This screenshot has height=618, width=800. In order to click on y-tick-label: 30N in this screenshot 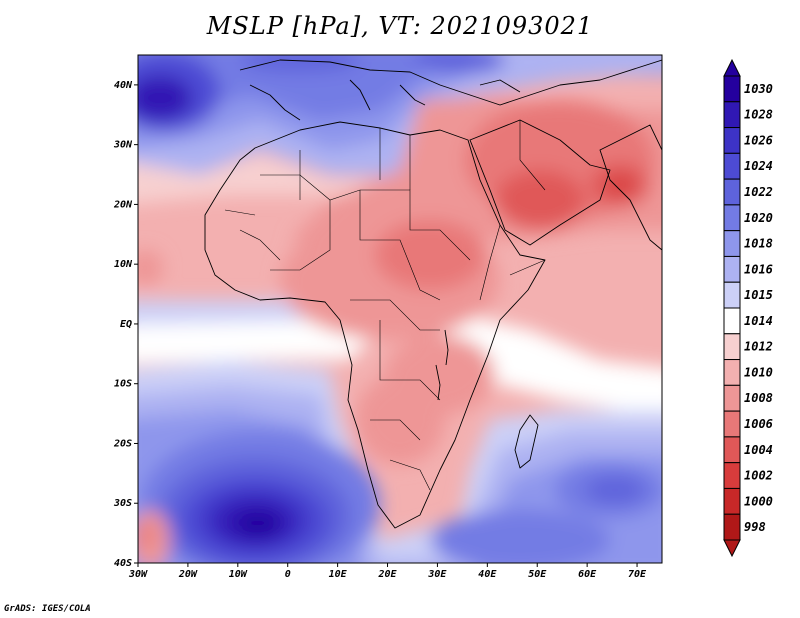, I will do `click(123, 145)`.